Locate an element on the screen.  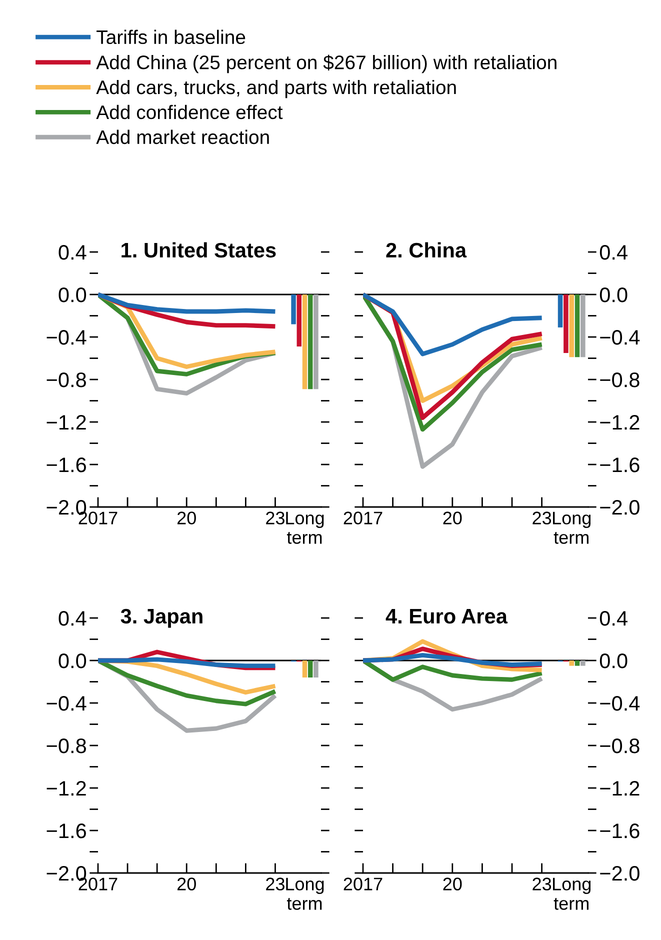
legend-label: Add China (25 percent on $267 billion) with retaliation is located at coordinates (326, 64).